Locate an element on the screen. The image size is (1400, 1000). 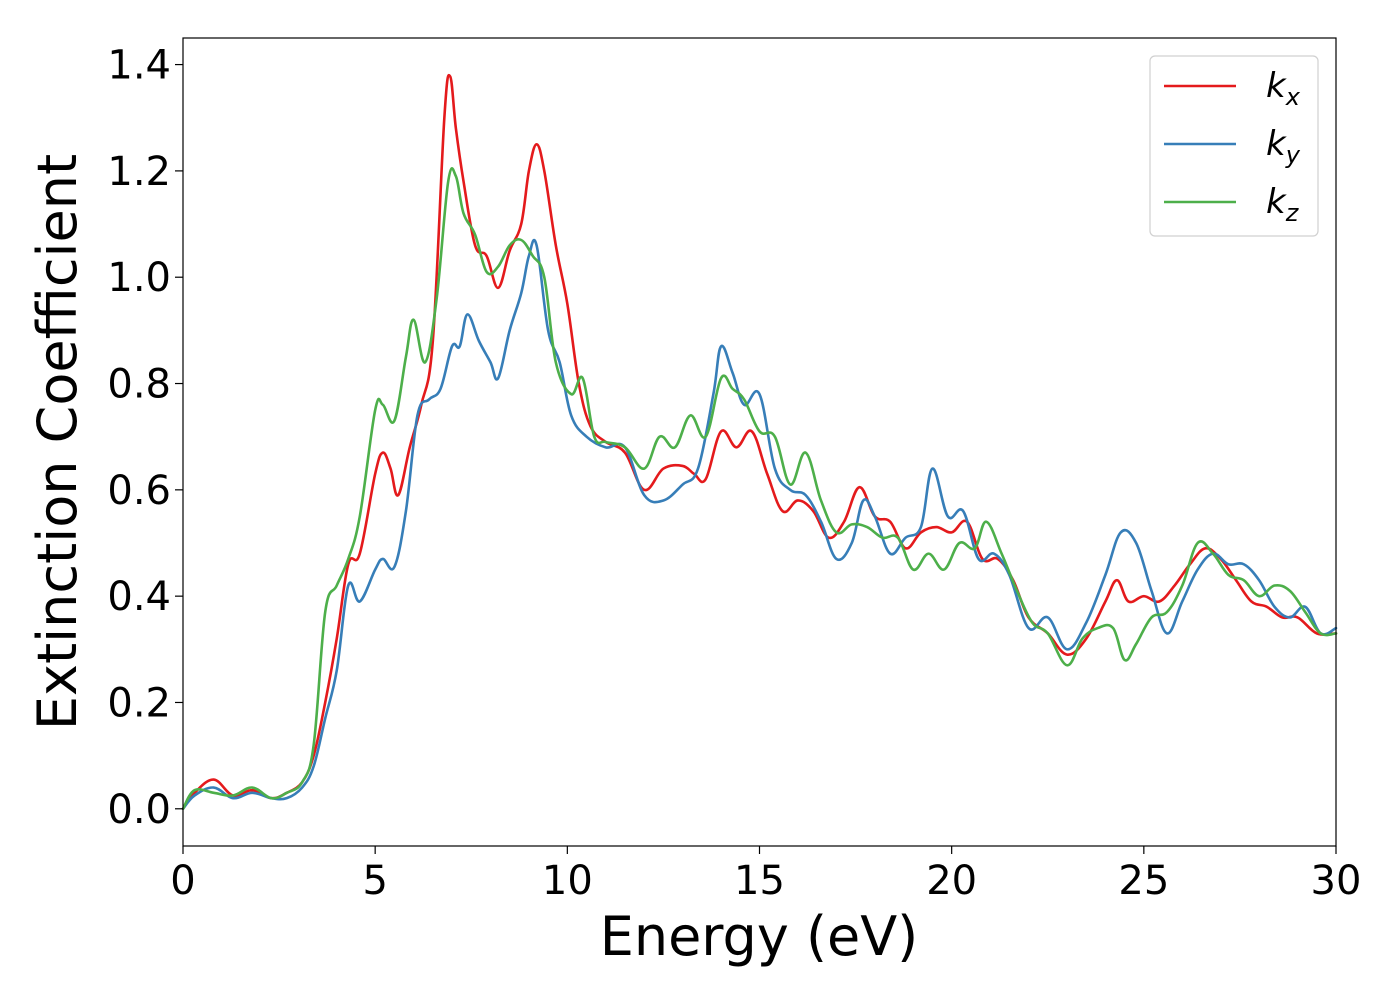
legend-label-k_x: kx is located at coordinates (1283, 88).